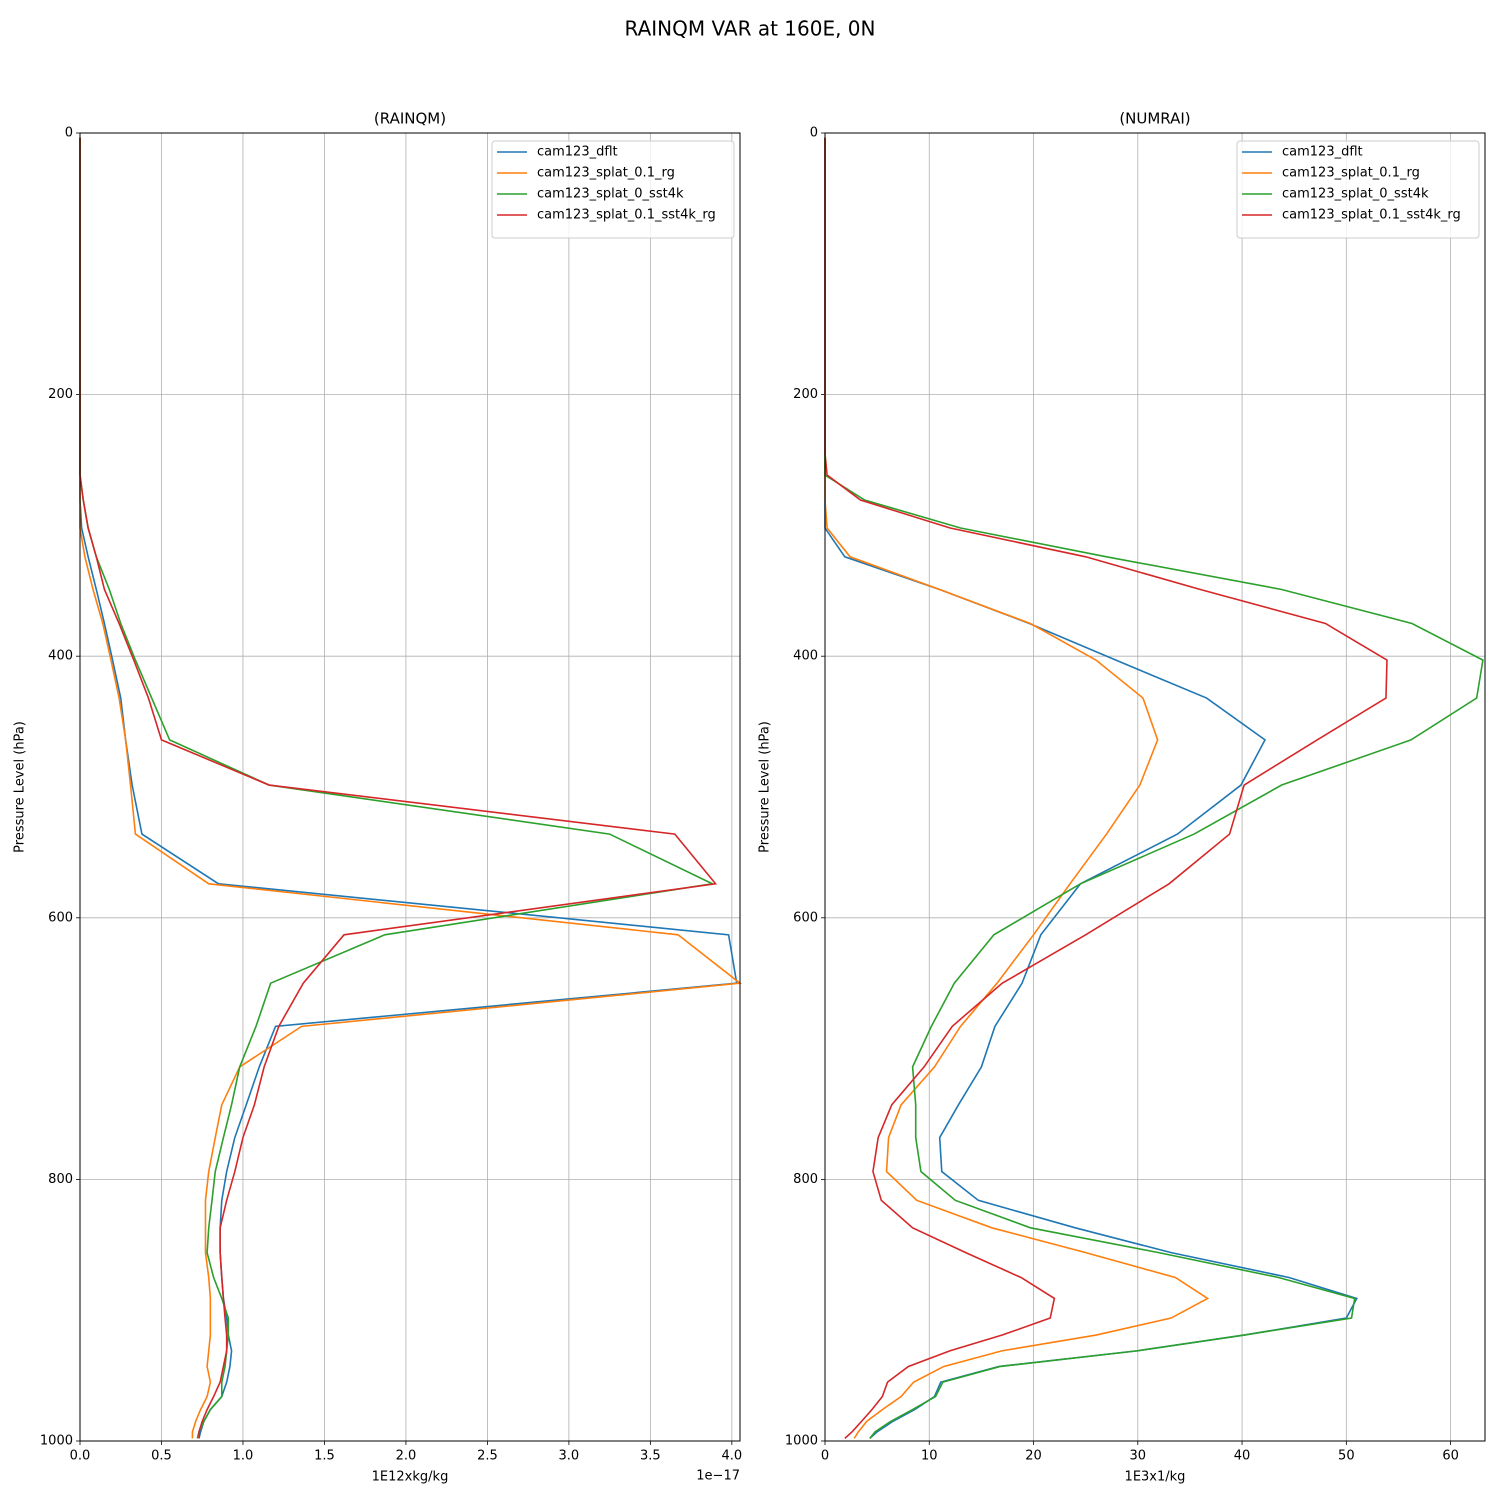 This screenshot has height=1500, width=1500. Describe the element at coordinates (1450, 1456) in the screenshot. I see `x-tick-label: 60` at that location.